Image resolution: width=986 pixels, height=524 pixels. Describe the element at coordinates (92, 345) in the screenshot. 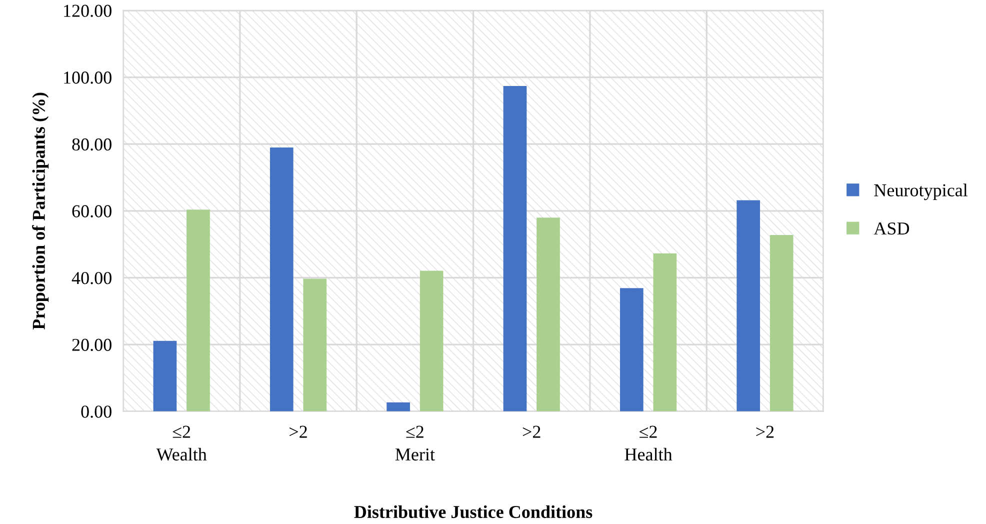

I see `y-tick-label: 20.00` at that location.